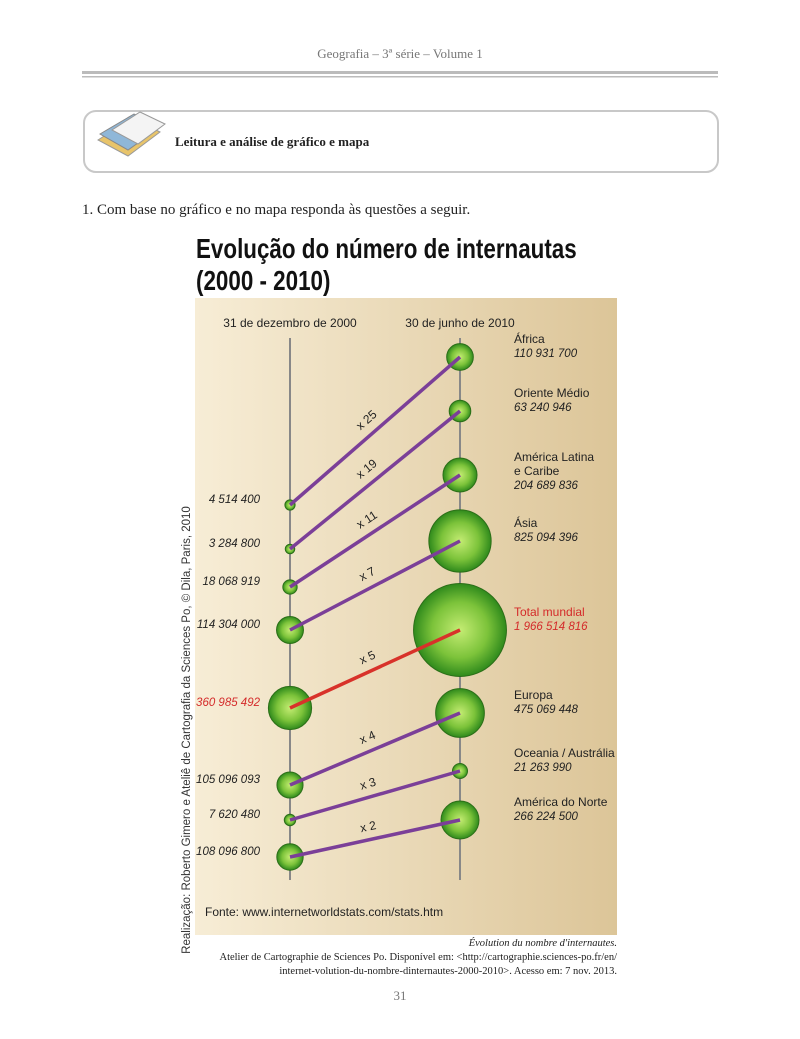 The width and height of the screenshot is (800, 1039). I want to click on header-title: Geografia – 3ª série – Volume 1, so click(400, 53).